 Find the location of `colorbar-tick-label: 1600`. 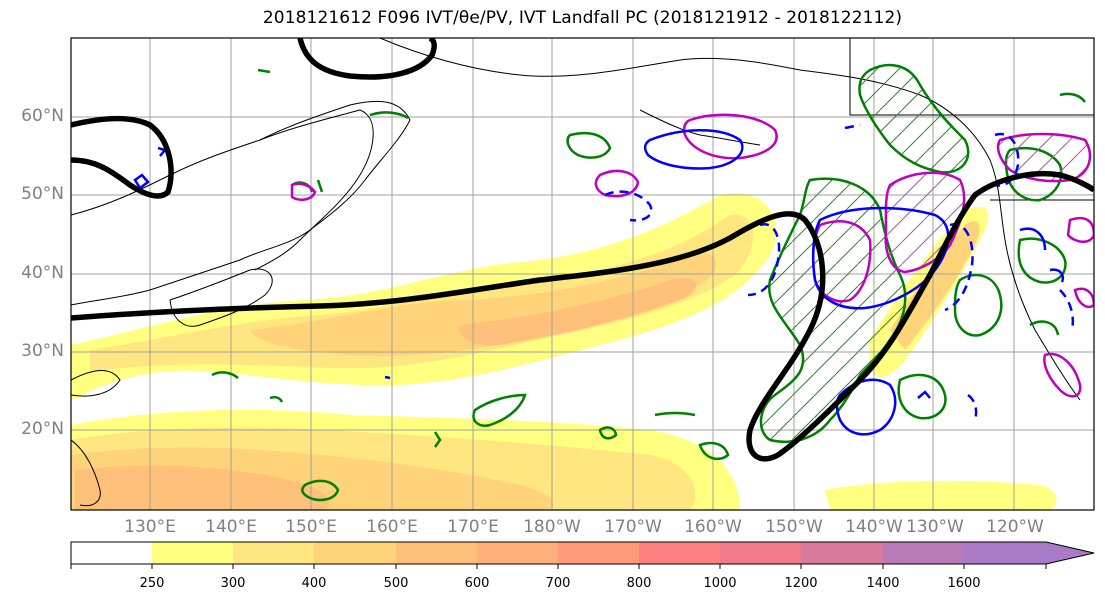

colorbar-tick-label: 1600 is located at coordinates (964, 583).